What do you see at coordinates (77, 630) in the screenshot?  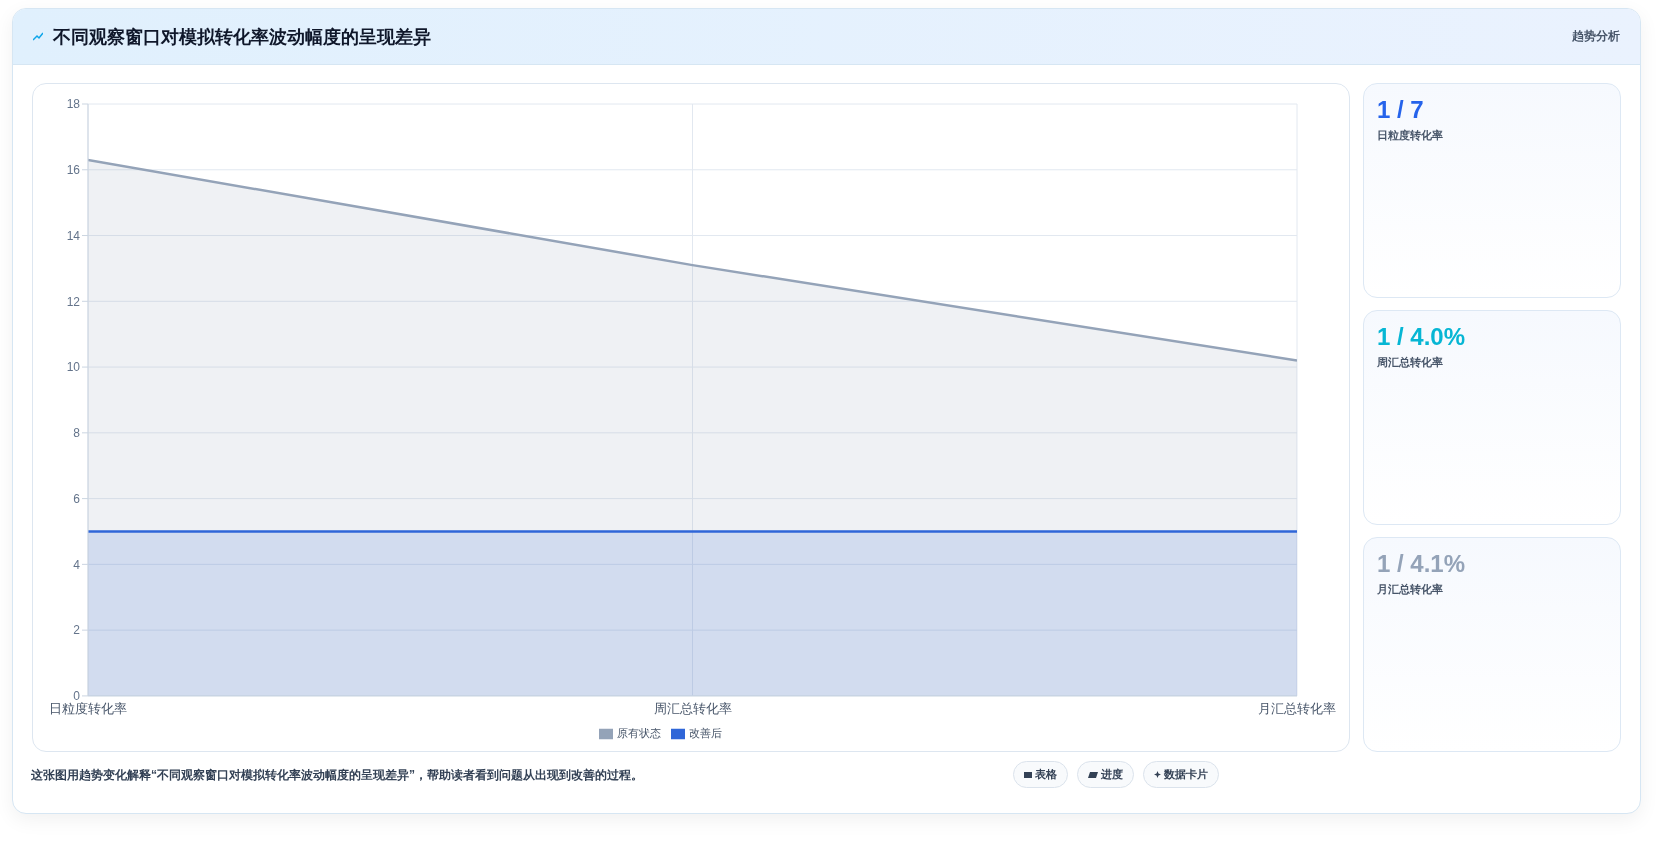 I see `y-tick-label: 2` at bounding box center [77, 630].